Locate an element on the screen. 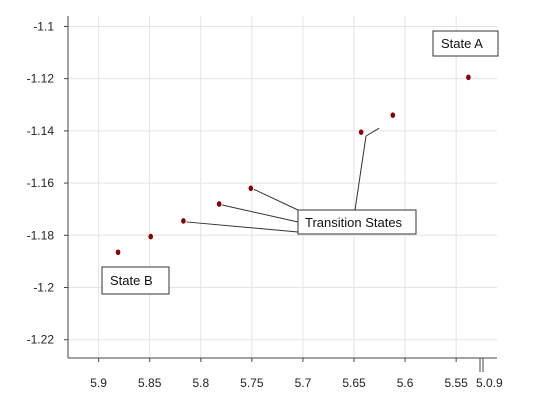 The image size is (550, 403). leader-lines is located at coordinates (283, 180).